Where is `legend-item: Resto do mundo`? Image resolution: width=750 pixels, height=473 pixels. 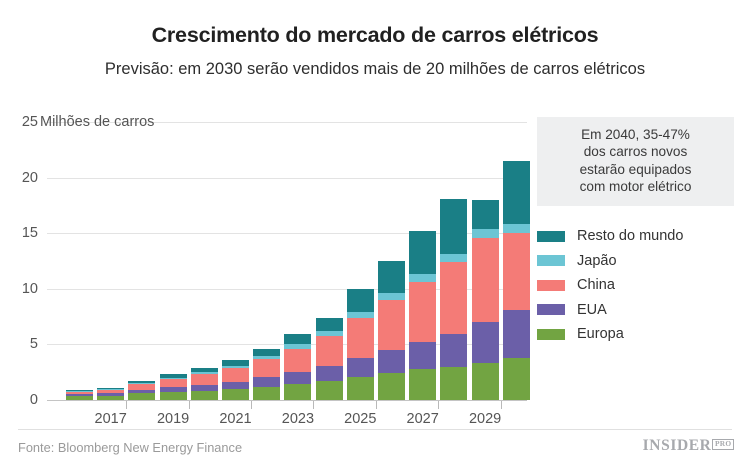
legend-item: Resto do mundo is located at coordinates (610, 236).